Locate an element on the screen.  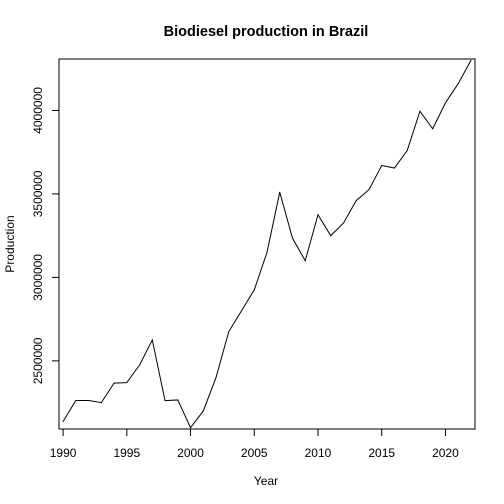
x-tick-label: 2010 is located at coordinates (318, 453).